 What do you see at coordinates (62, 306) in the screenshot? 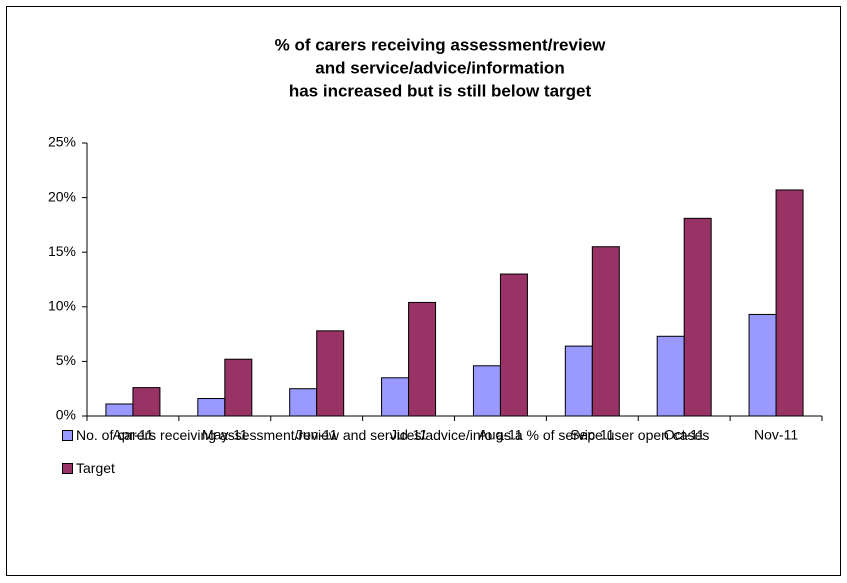
I see `y-tick-label: 10%` at bounding box center [62, 306].